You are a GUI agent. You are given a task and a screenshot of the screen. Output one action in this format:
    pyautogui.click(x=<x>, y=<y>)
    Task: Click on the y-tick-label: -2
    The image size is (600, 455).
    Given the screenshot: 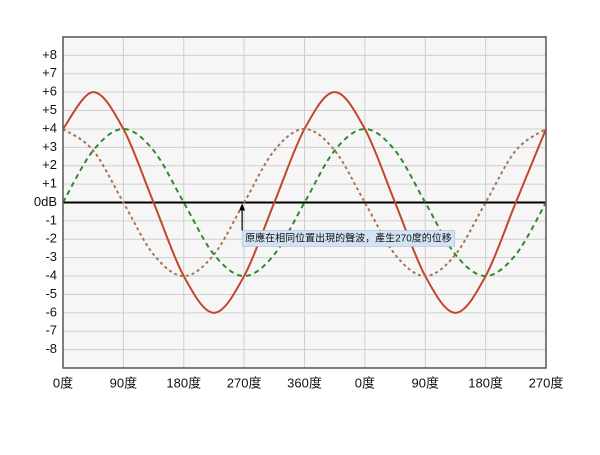 What is the action you would take?
    pyautogui.click(x=51, y=238)
    